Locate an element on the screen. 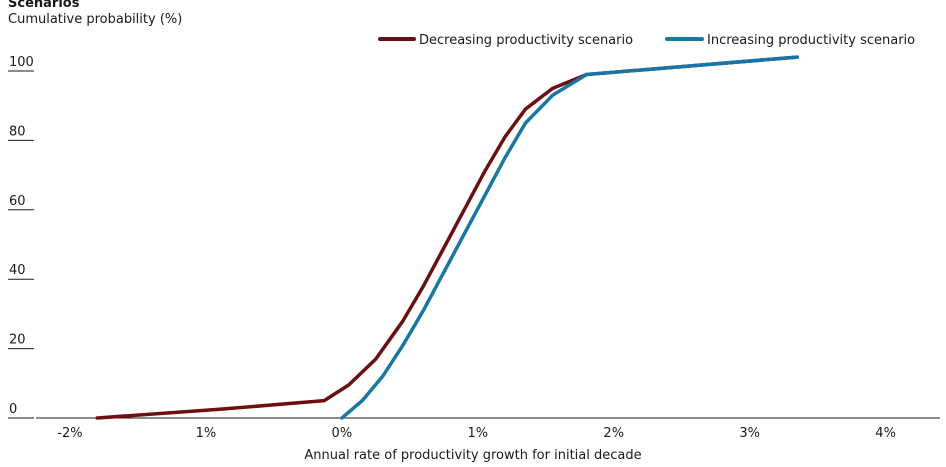 The width and height of the screenshot is (946, 467). y-axis-title: Cumulative probability (%) is located at coordinates (95, 19).